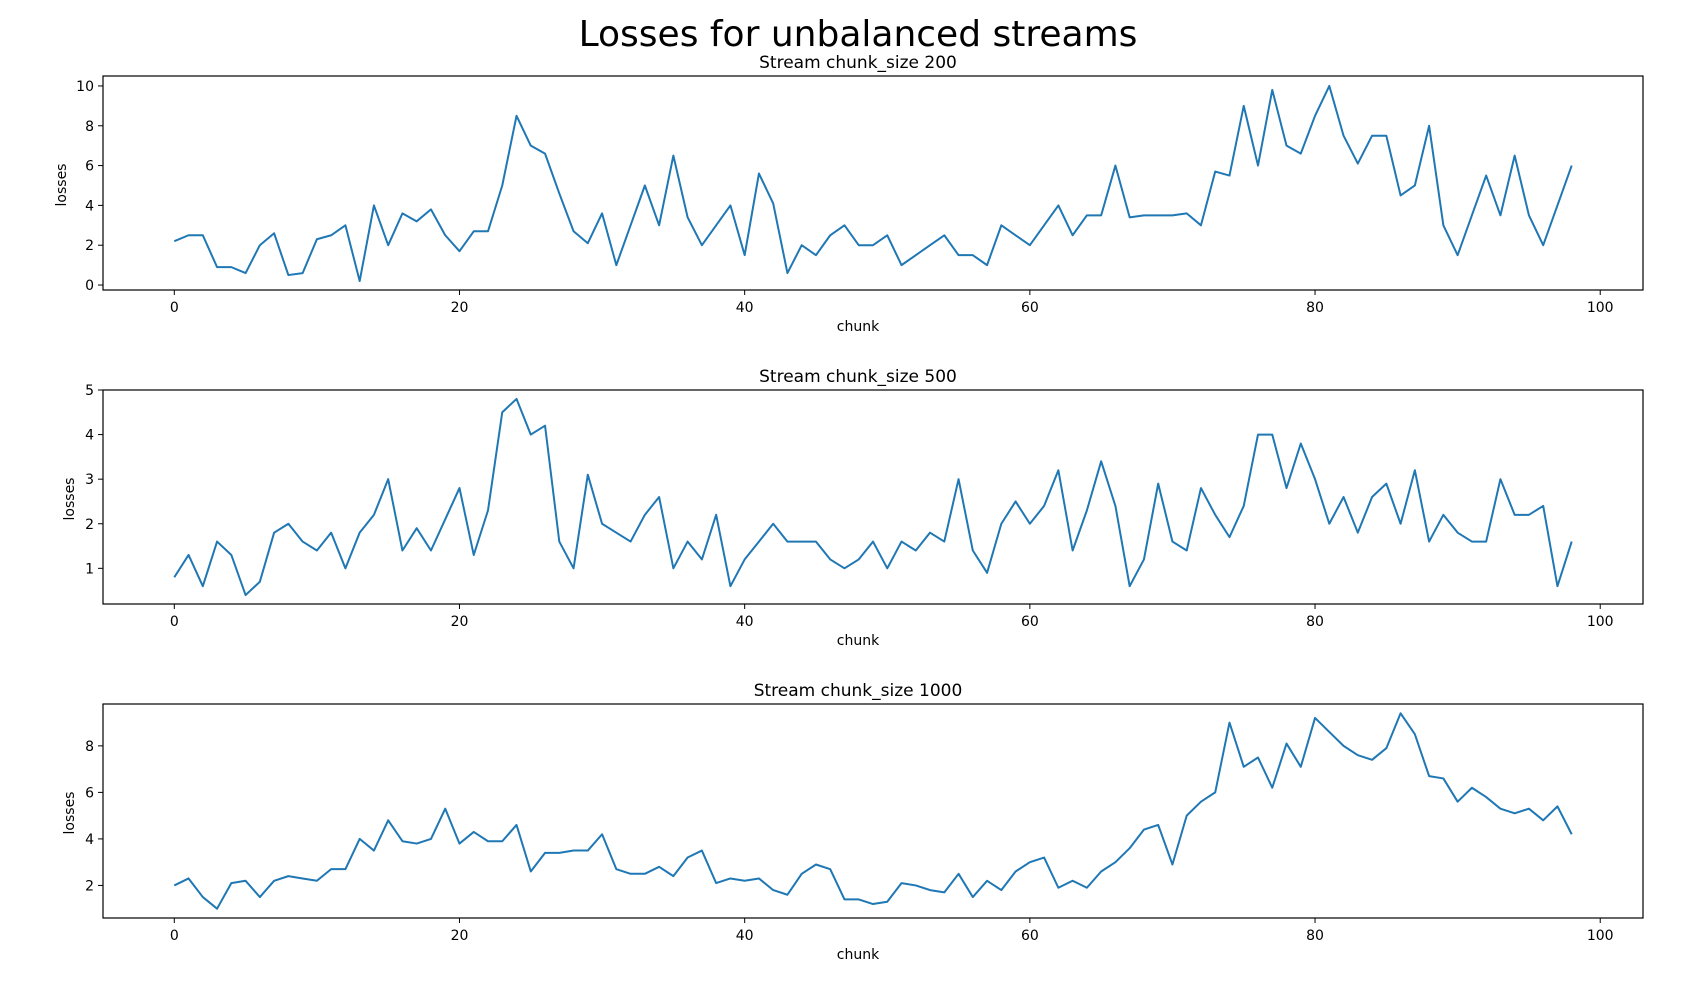  Describe the element at coordinates (85, 87) in the screenshot. I see `y-tick-label: 10` at that location.